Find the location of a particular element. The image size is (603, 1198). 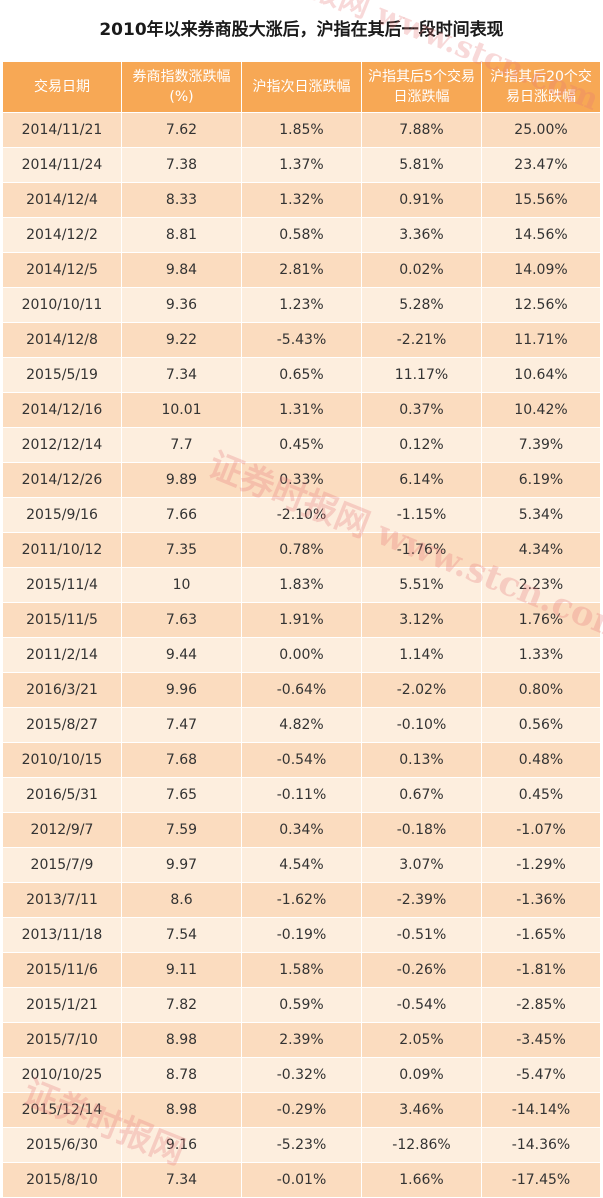

cell-broker-index: 7.47 is located at coordinates (181, 725).